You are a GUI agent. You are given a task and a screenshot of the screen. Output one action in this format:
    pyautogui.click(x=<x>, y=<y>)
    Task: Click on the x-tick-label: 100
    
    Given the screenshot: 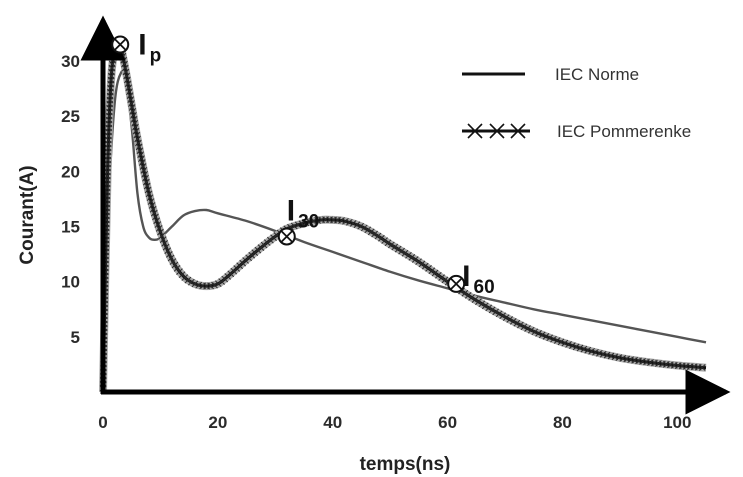 What is the action you would take?
    pyautogui.click(x=677, y=422)
    